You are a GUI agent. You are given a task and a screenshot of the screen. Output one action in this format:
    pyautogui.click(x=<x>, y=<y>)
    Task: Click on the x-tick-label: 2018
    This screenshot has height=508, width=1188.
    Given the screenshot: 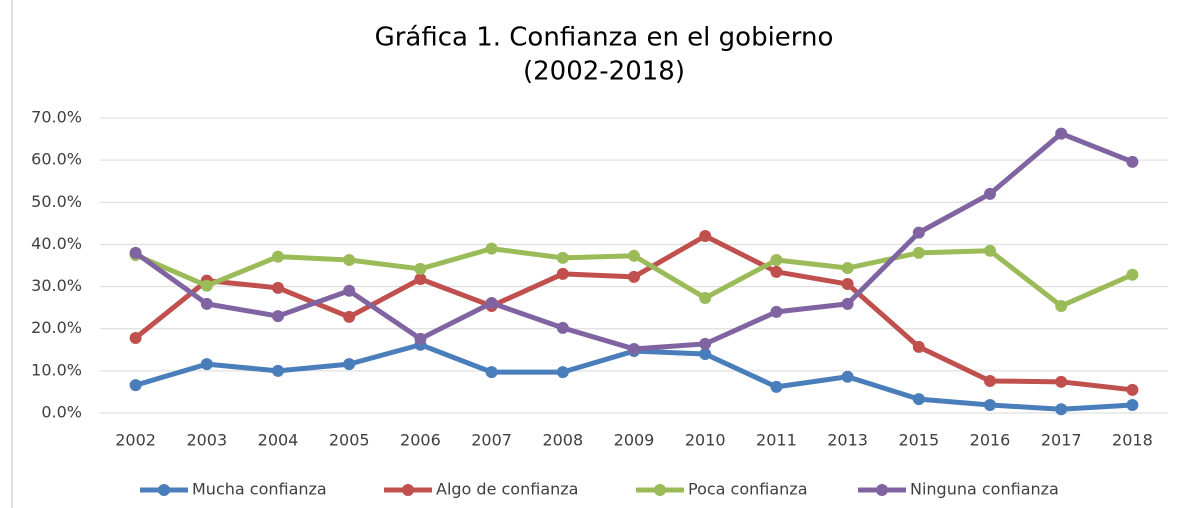 What is the action you would take?
    pyautogui.click(x=1132, y=440)
    